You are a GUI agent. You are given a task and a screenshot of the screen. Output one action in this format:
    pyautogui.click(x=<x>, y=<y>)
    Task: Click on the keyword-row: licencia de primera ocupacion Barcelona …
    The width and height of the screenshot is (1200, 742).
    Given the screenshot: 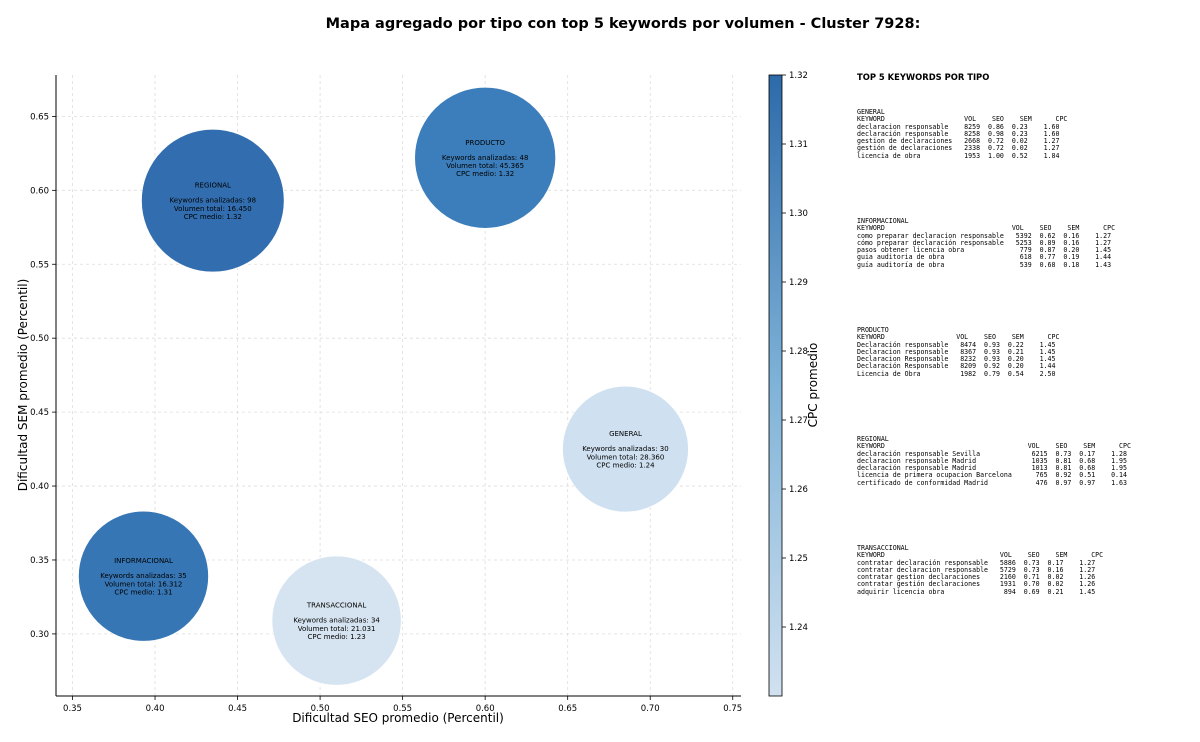 What is the action you would take?
    pyautogui.click(x=992, y=475)
    